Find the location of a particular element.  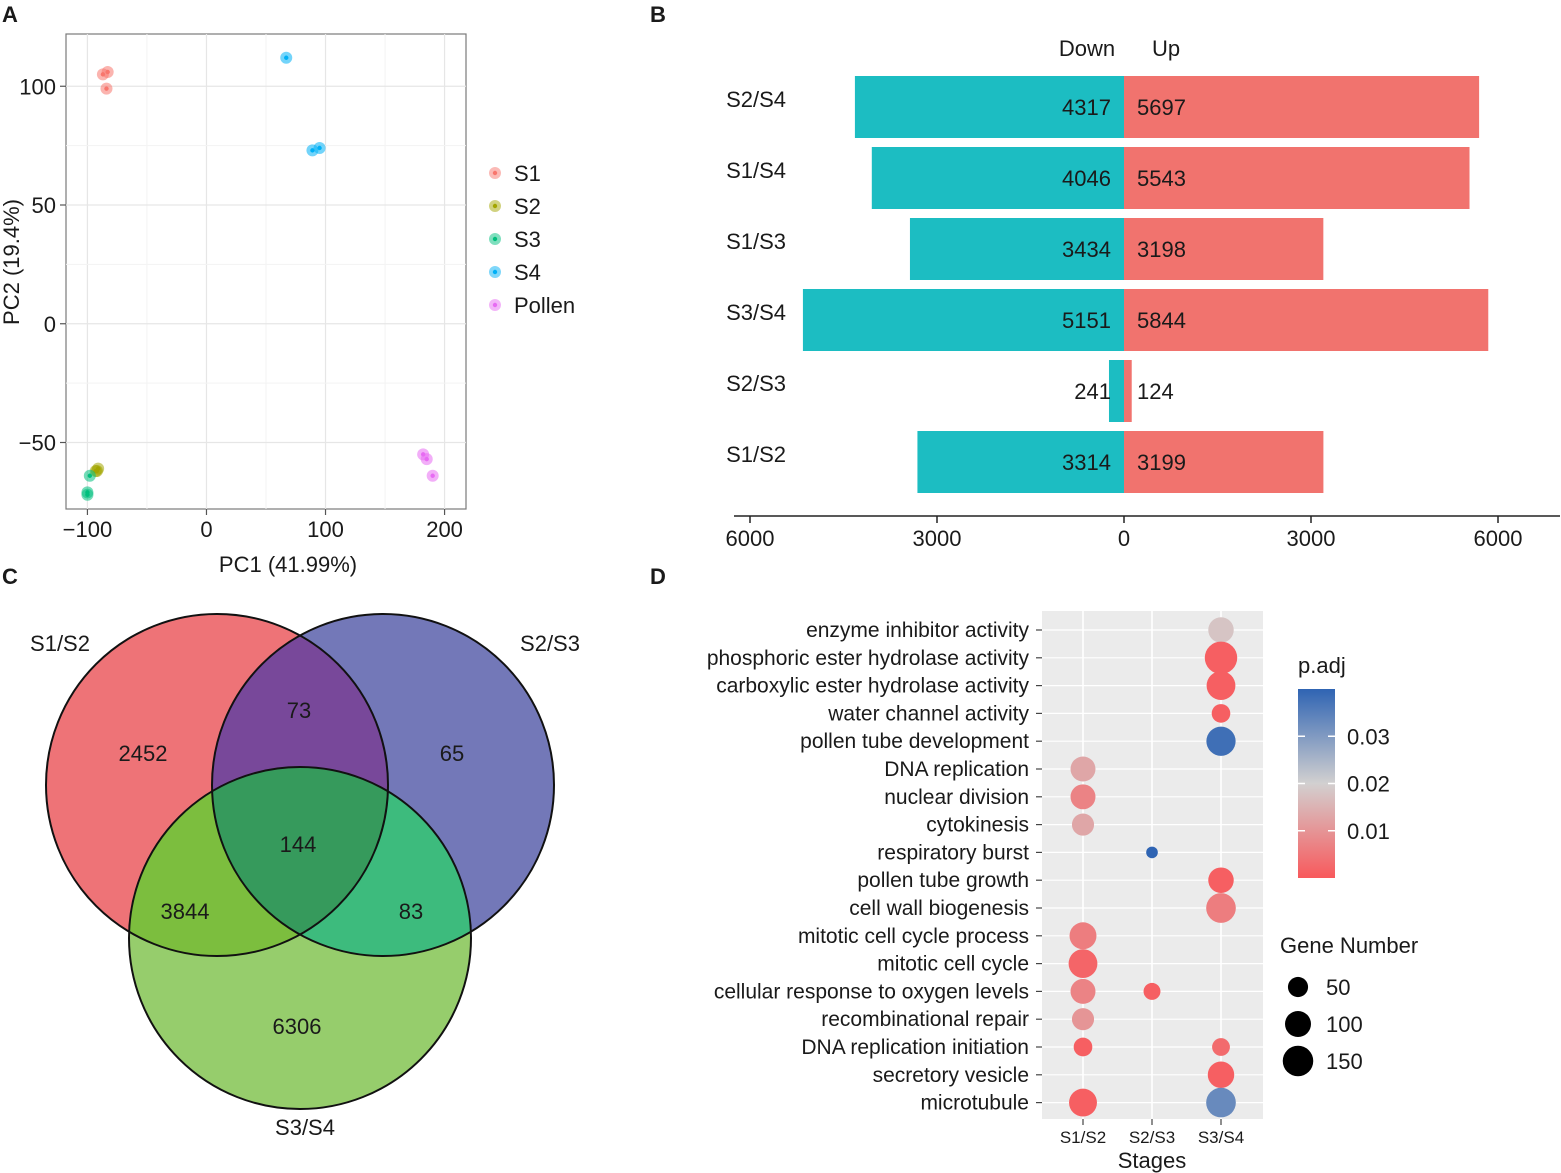

pca-y-tick-label: 0 is located at coordinates (50, 324).